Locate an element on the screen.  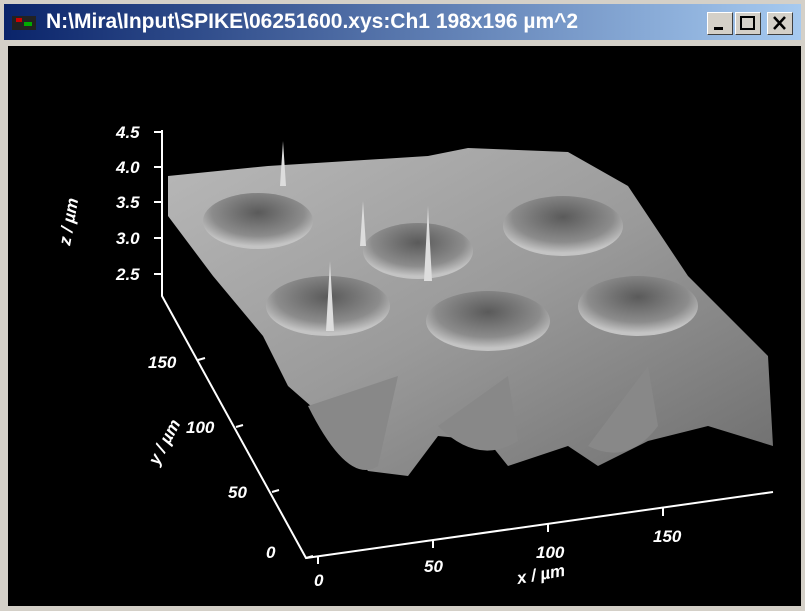
x-axis-label: x / µm is located at coordinates (540, 574).